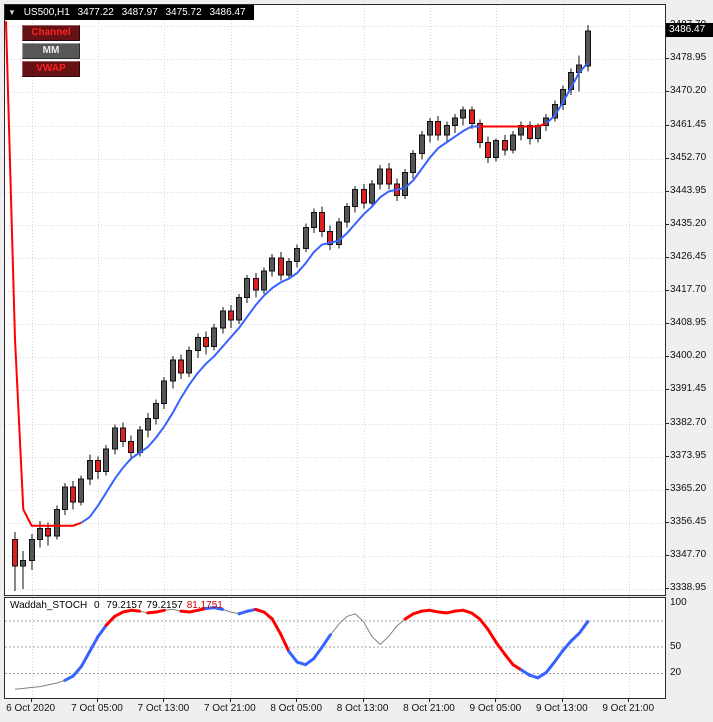  Describe the element at coordinates (429, 708) in the screenshot. I see `time-axis-label: 8 Oct 21:00` at that location.